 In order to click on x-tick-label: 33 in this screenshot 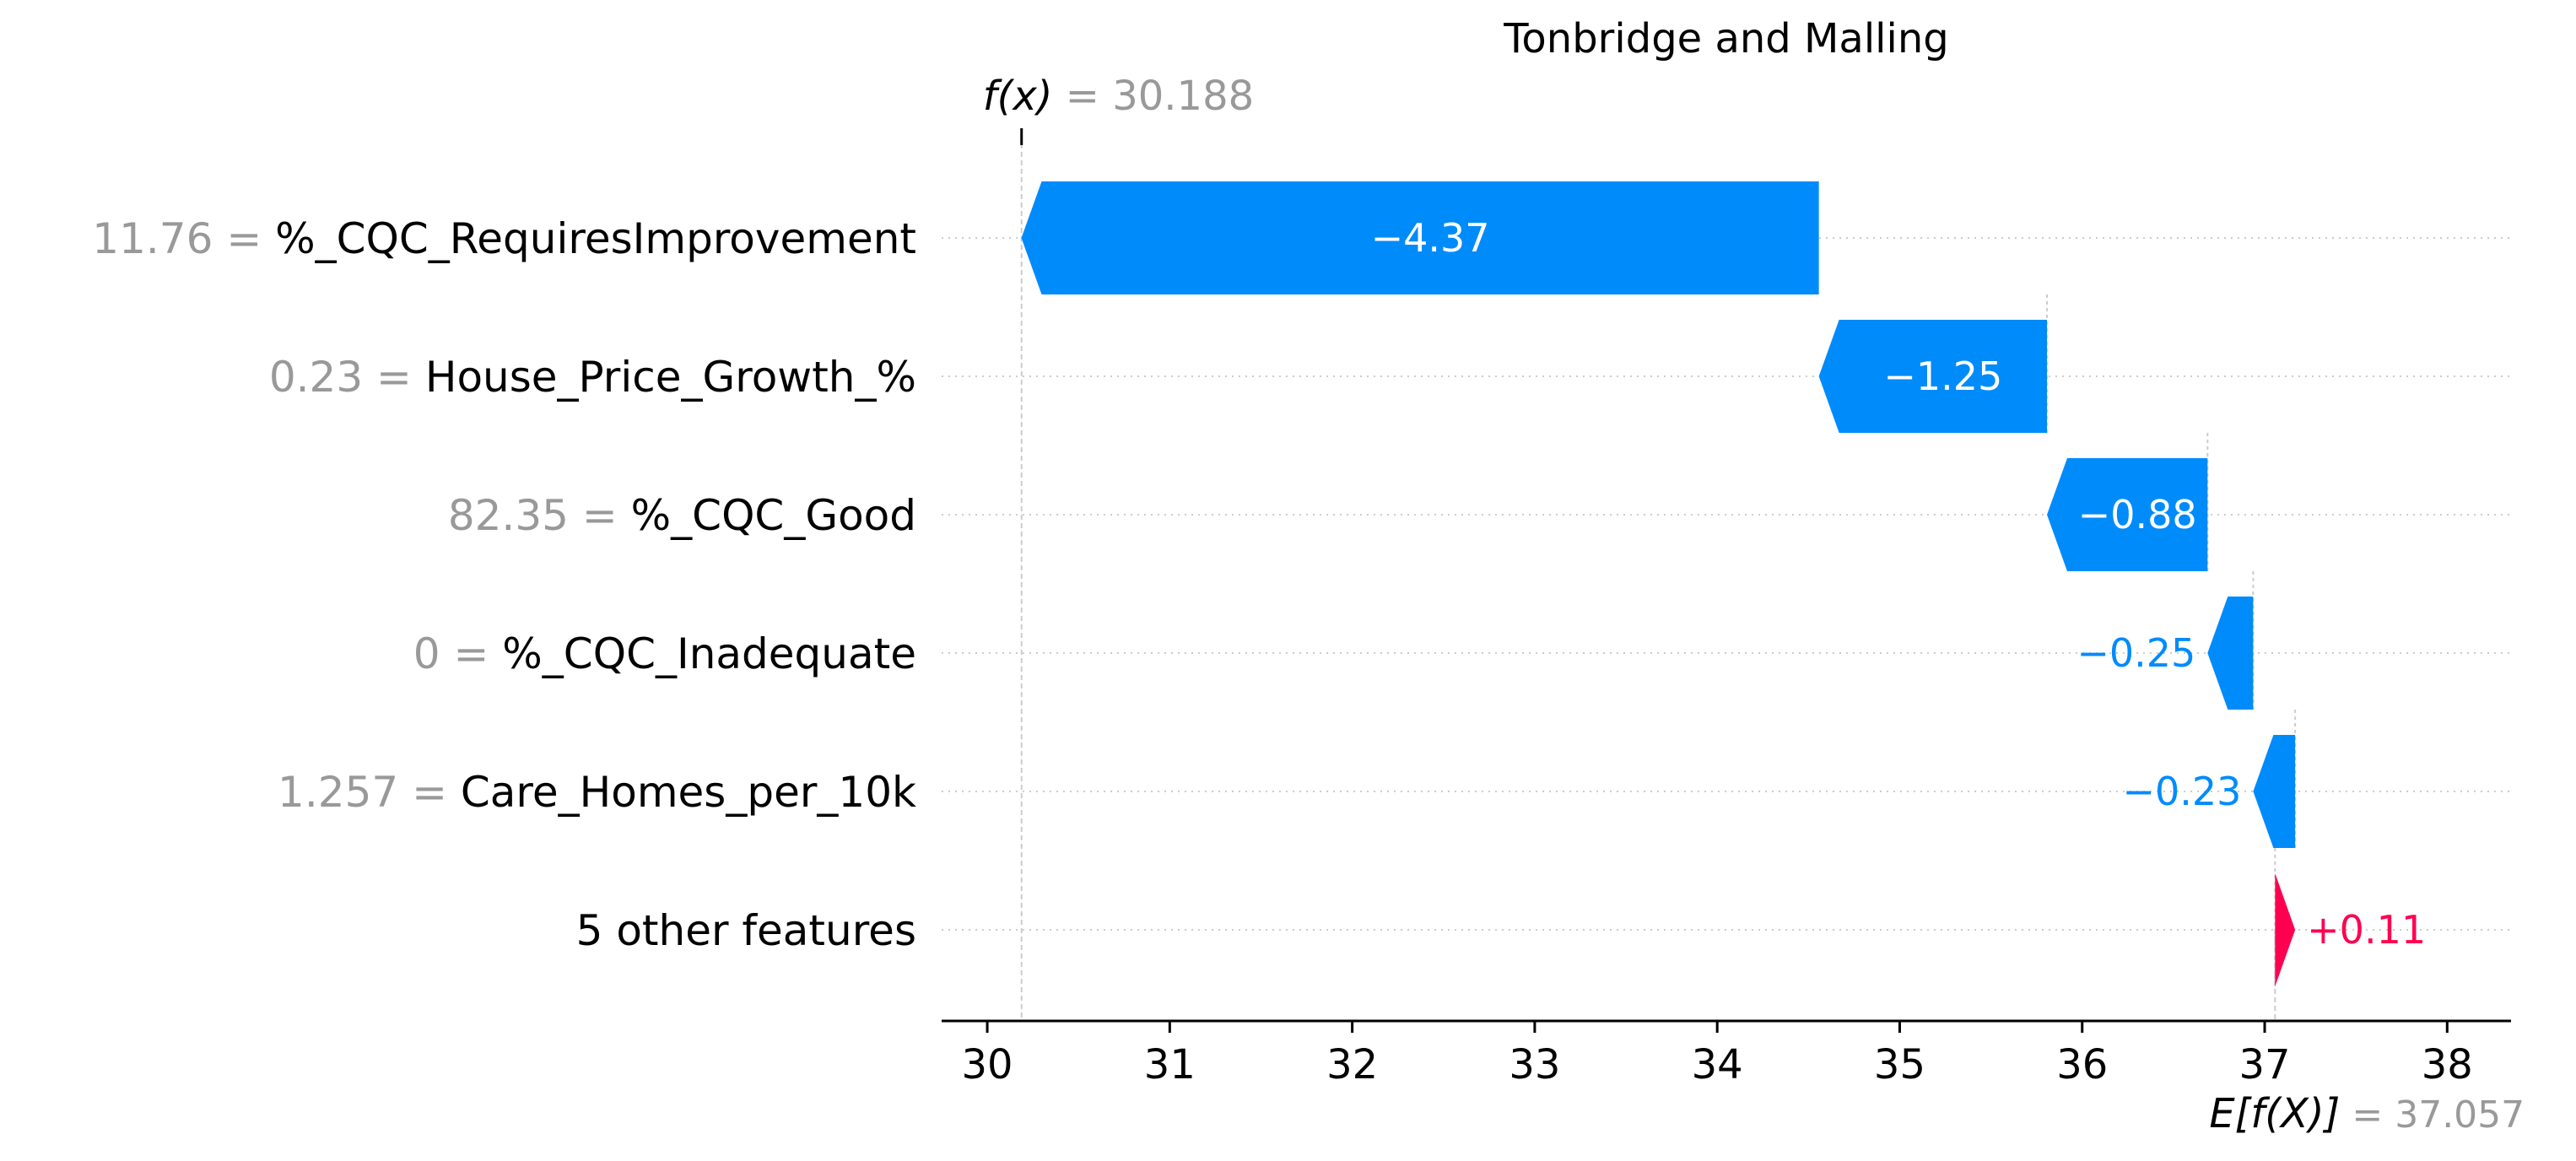, I will do `click(1534, 1064)`.